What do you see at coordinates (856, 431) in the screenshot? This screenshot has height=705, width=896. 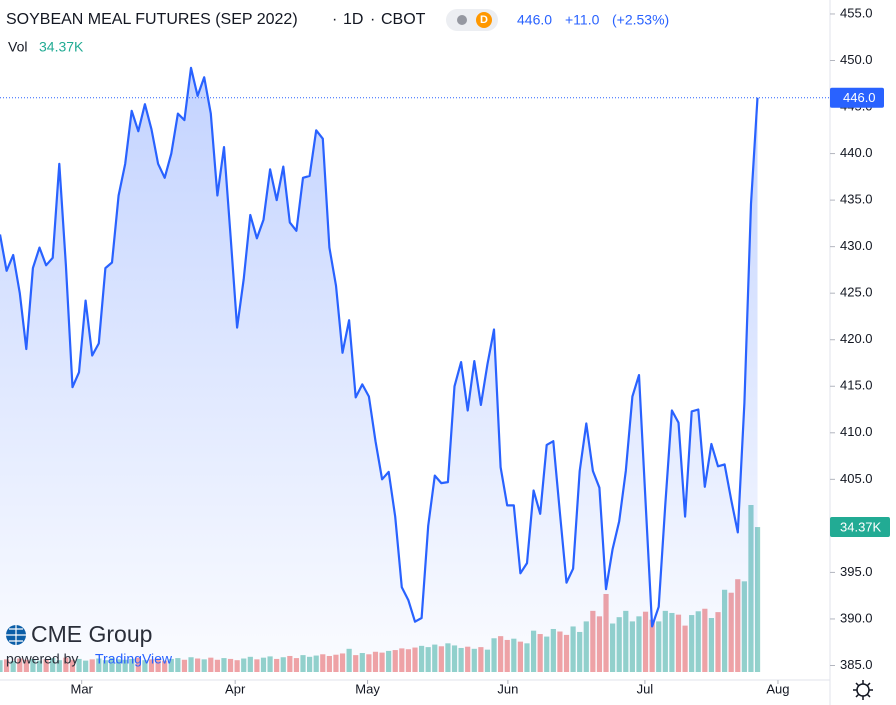 I see `y-tick-label: 410.0` at bounding box center [856, 431].